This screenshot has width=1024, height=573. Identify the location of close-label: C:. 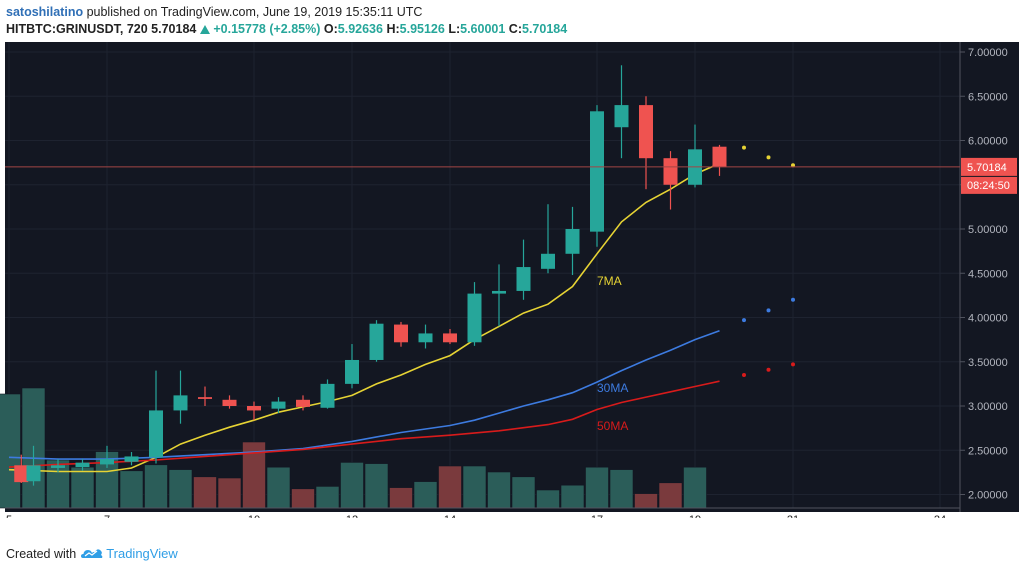
(515, 29).